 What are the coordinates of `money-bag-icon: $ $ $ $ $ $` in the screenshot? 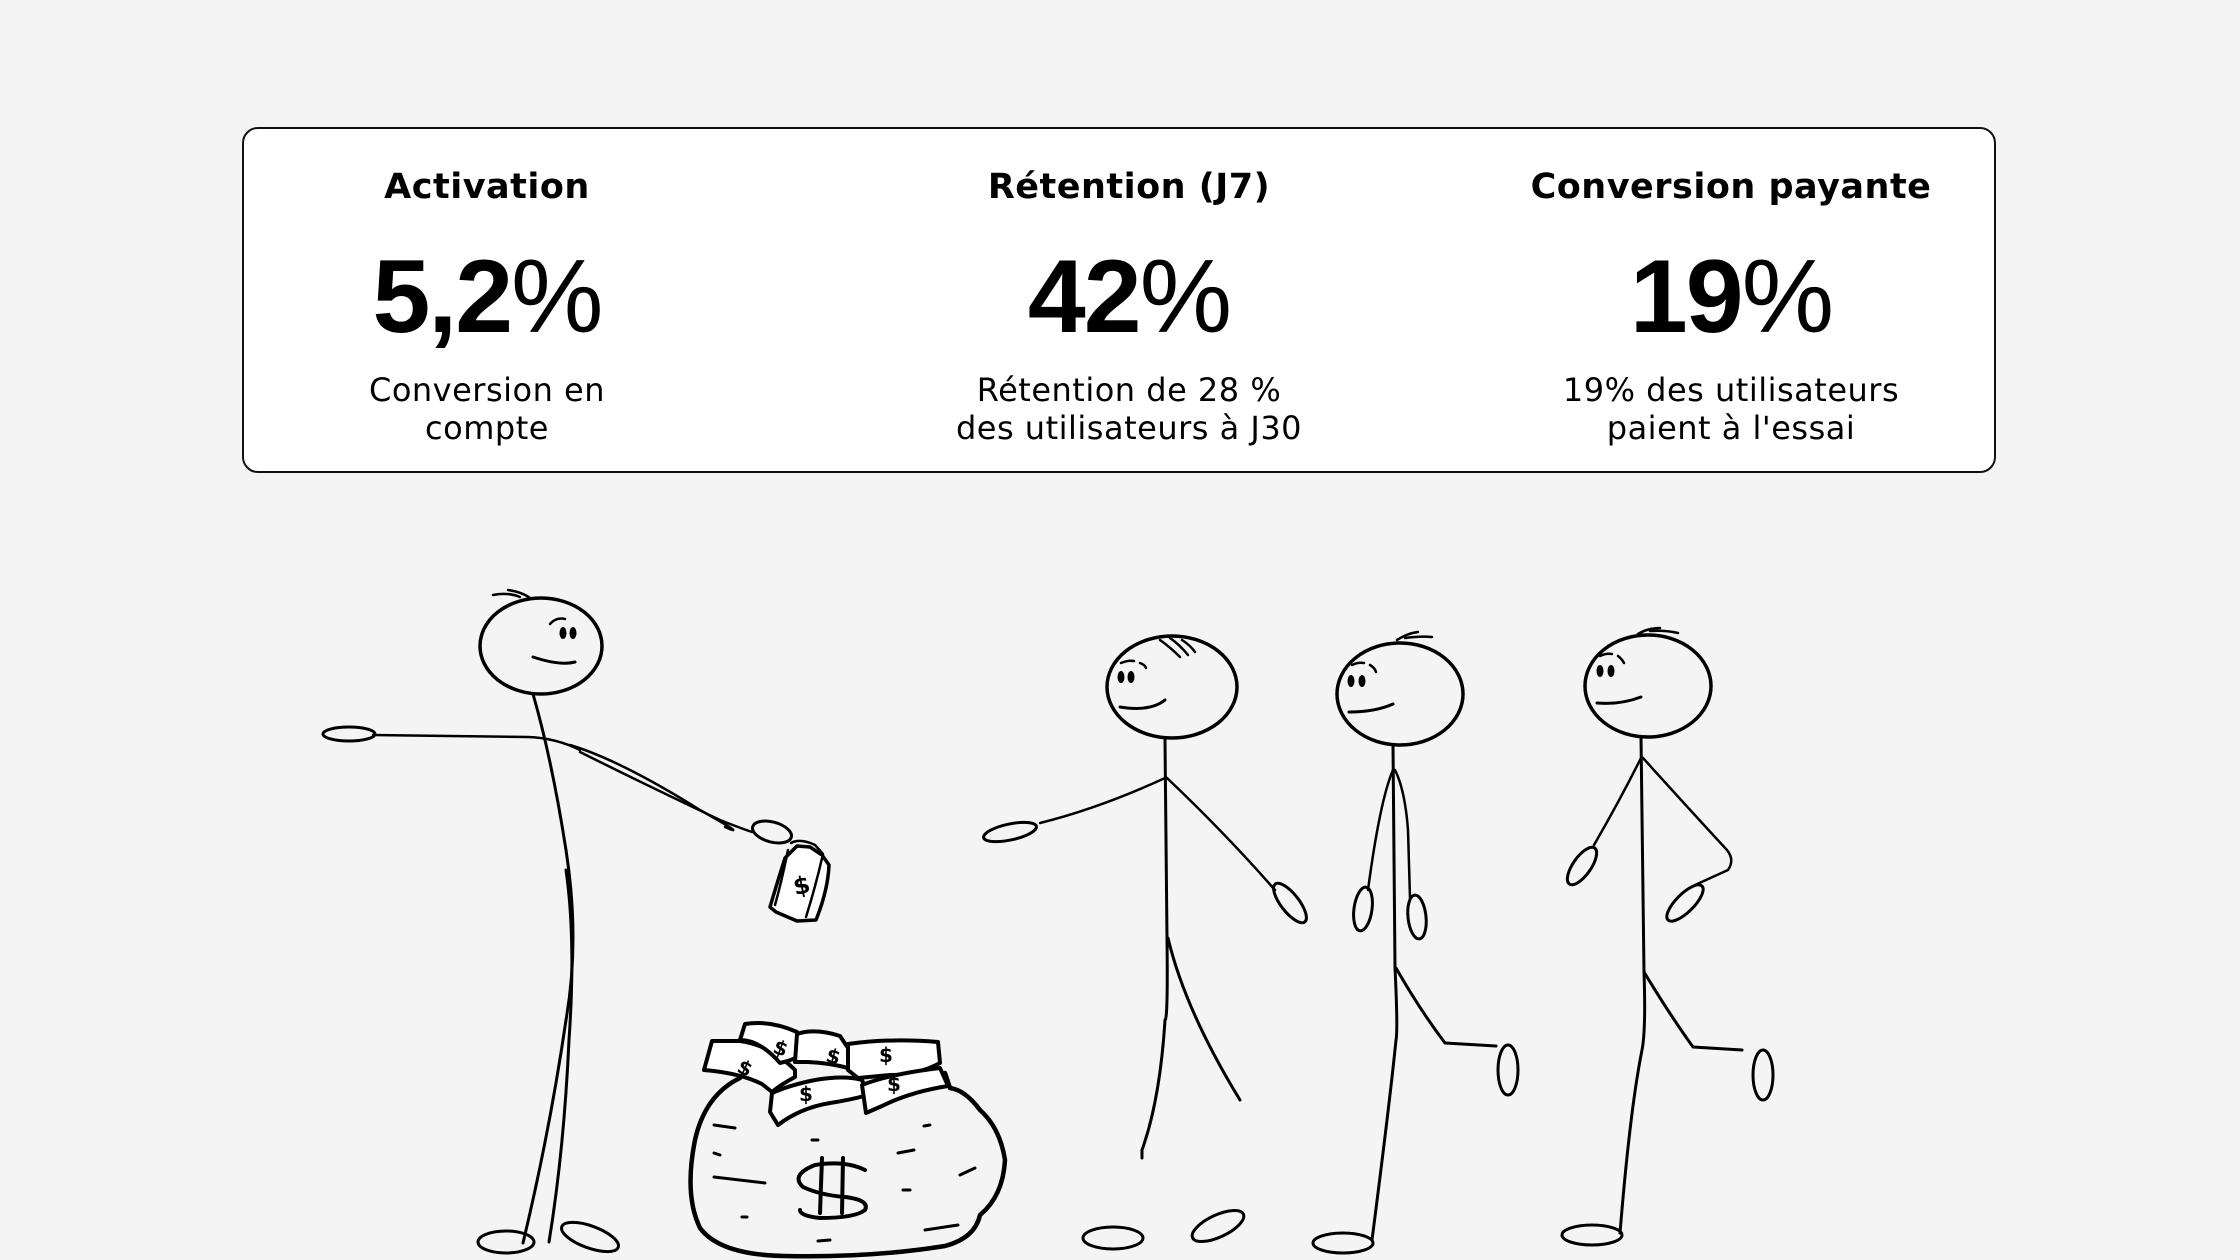 It's located at (848, 1140).